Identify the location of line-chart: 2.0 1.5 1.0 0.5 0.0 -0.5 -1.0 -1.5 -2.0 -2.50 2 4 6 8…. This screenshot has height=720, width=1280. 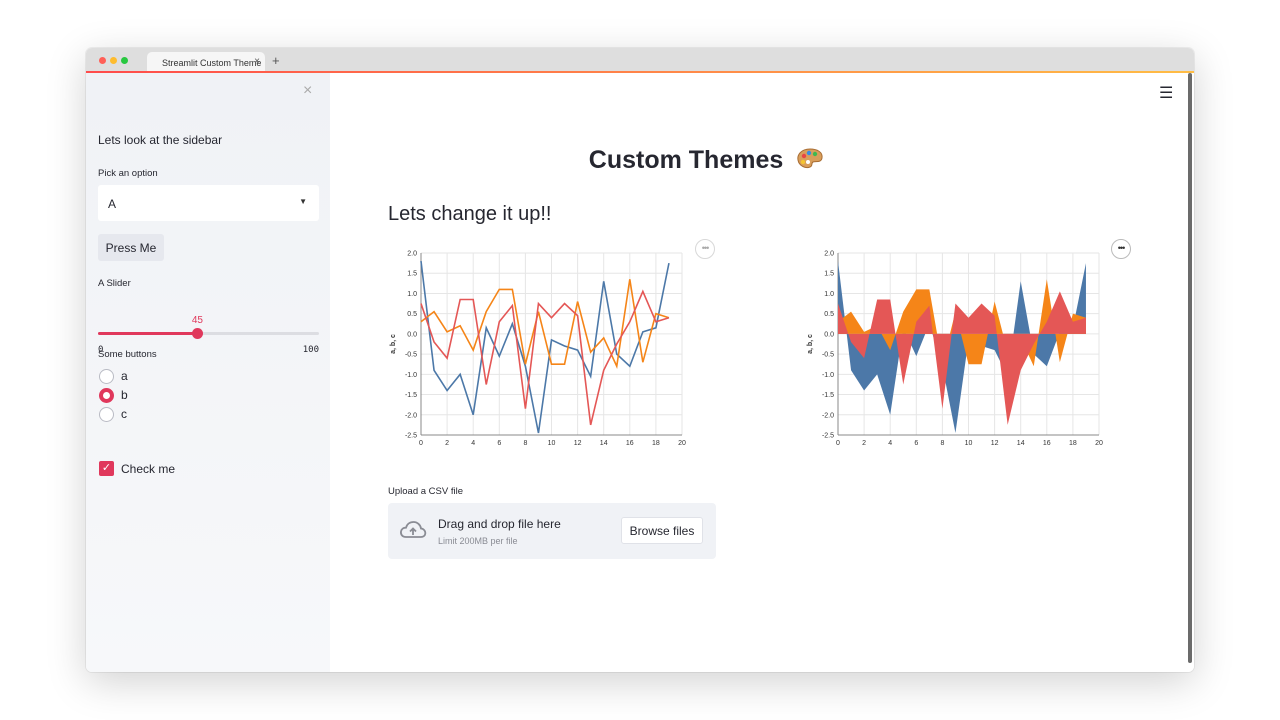
(538, 349).